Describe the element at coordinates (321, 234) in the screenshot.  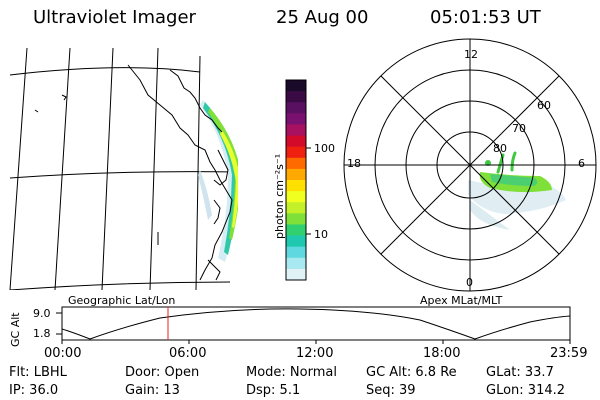
I see `colorbar-tick-10: 10` at that location.